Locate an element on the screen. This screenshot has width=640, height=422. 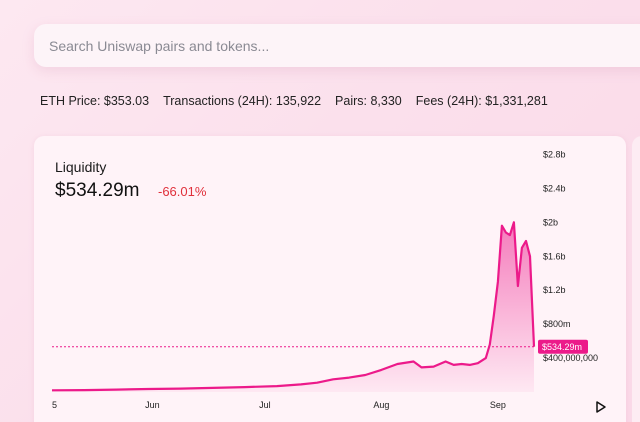
eth-price: ETH Price: $353.03 is located at coordinates (95, 101).